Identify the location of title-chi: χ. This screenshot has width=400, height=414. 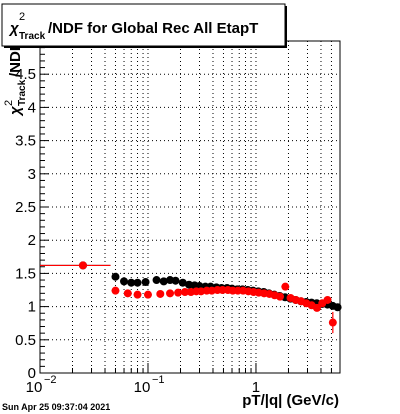
(14, 28).